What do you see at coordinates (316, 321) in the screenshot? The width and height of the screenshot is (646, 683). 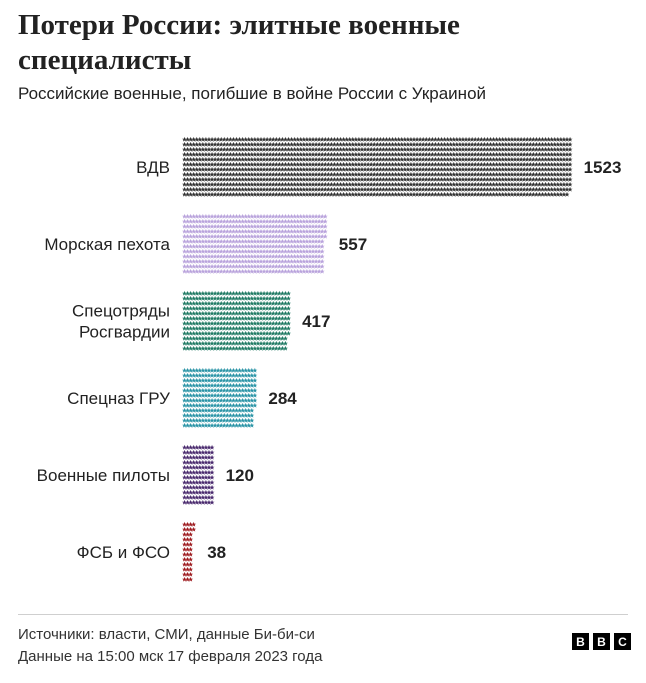 I see `value-label: 417` at bounding box center [316, 321].